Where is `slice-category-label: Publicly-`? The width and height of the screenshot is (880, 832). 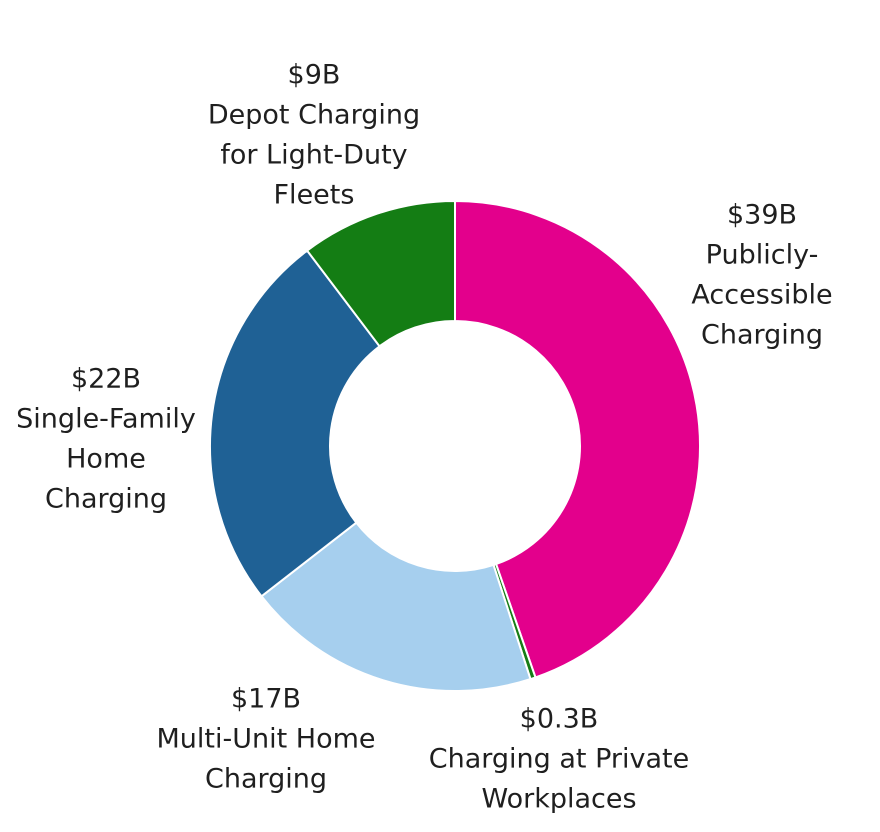 slice-category-label: Publicly- is located at coordinates (762, 255).